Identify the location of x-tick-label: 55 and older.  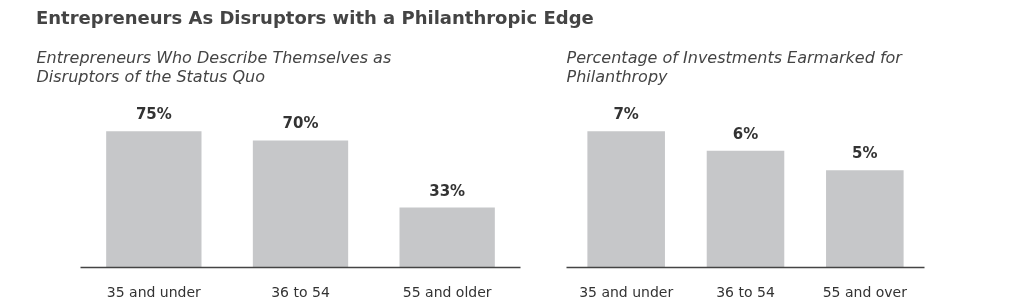
(447, 291).